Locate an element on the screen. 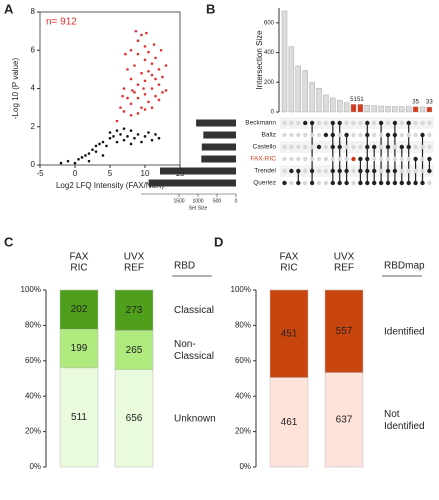 The height and width of the screenshot is (500, 439). y-tick-label: 4 is located at coordinates (33, 88).